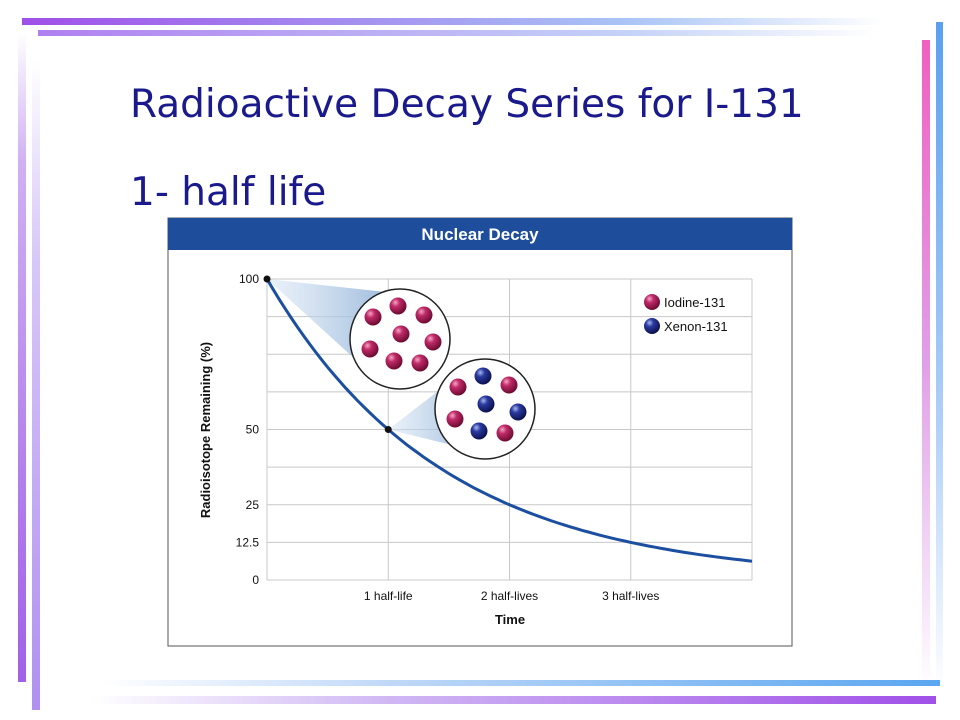  What do you see at coordinates (255, 580) in the screenshot?
I see `y-tick-label: 0` at bounding box center [255, 580].